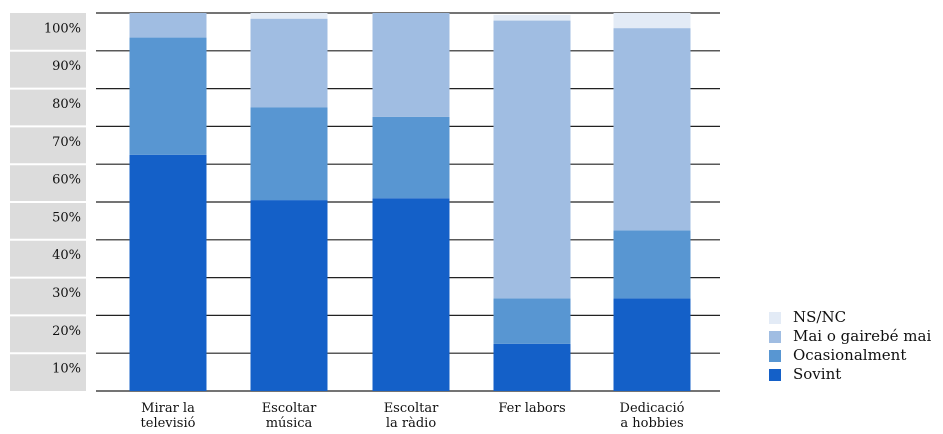  I want to click on x-tick-label: Escoltar la ràdio, so click(411, 416).